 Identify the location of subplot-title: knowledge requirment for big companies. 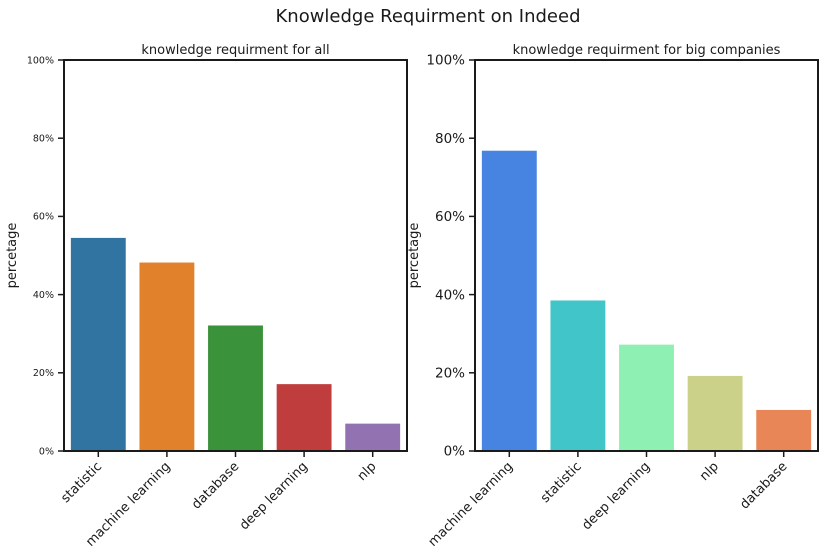
(647, 50).